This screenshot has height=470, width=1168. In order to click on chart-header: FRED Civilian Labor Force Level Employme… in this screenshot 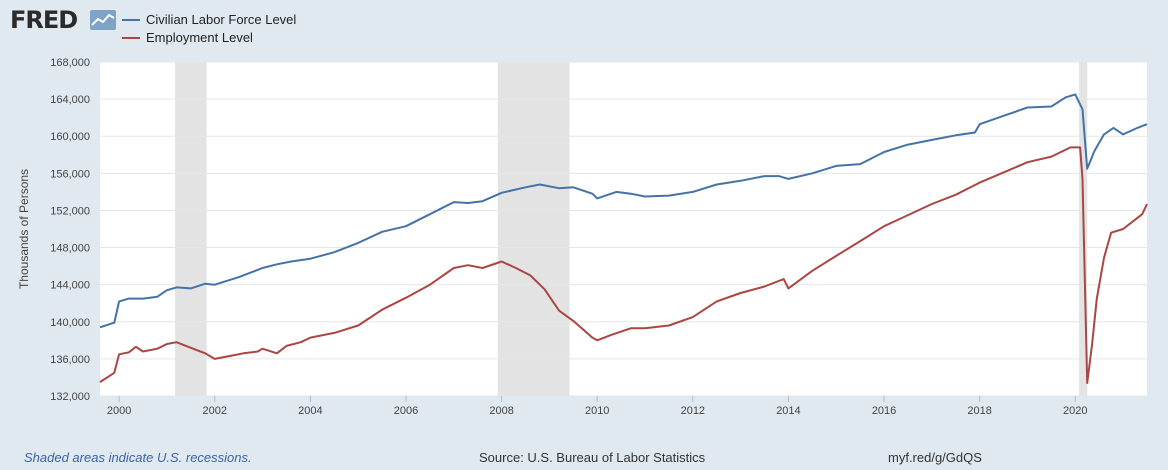, I will do `click(584, 28)`.